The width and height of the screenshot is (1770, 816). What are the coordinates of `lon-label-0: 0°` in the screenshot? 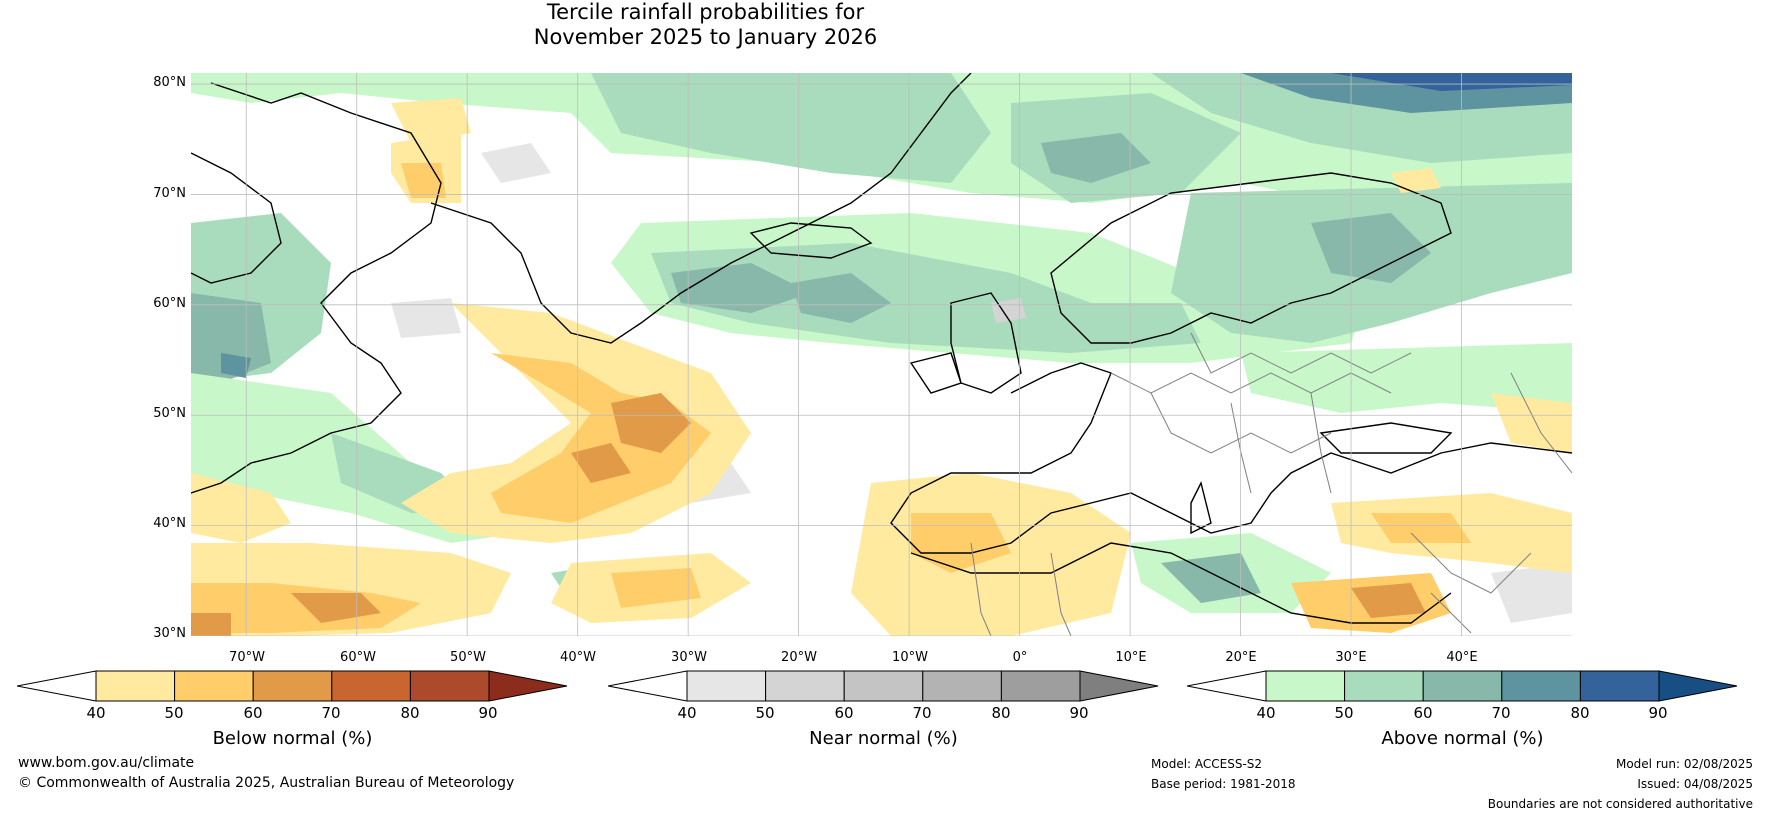 It's located at (1020, 657).